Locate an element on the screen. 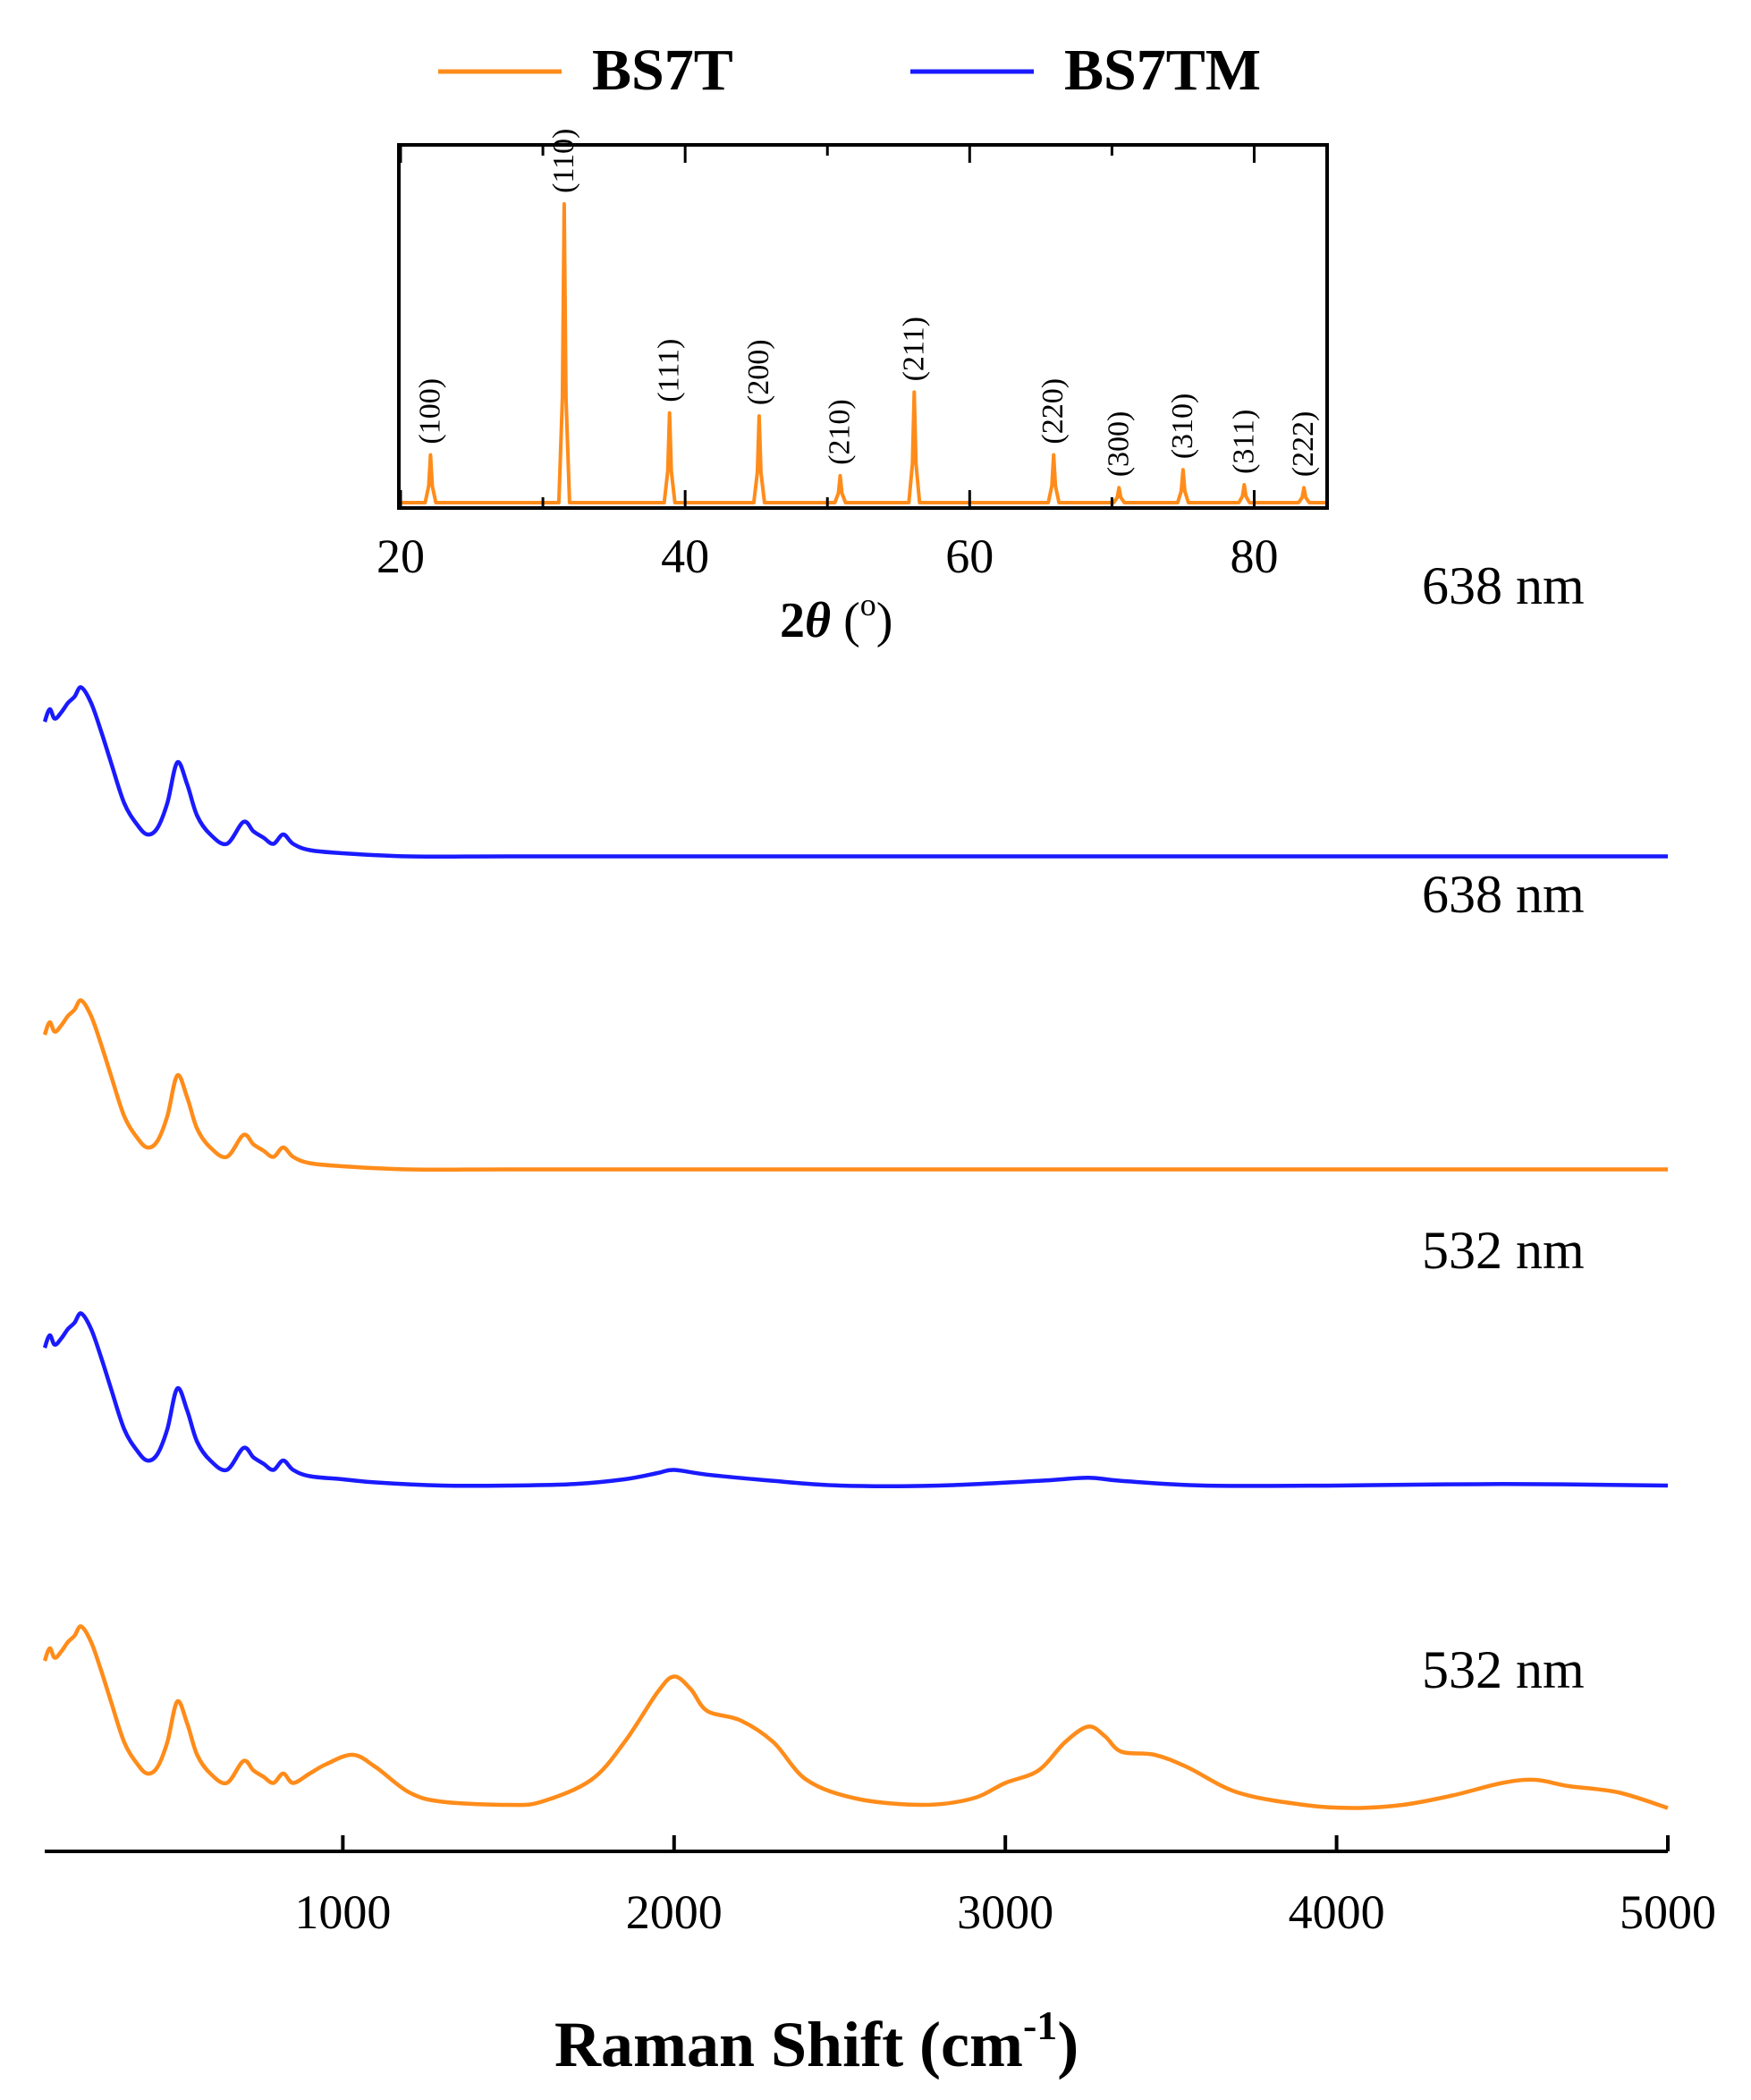  inset-frame is located at coordinates (863, 326).